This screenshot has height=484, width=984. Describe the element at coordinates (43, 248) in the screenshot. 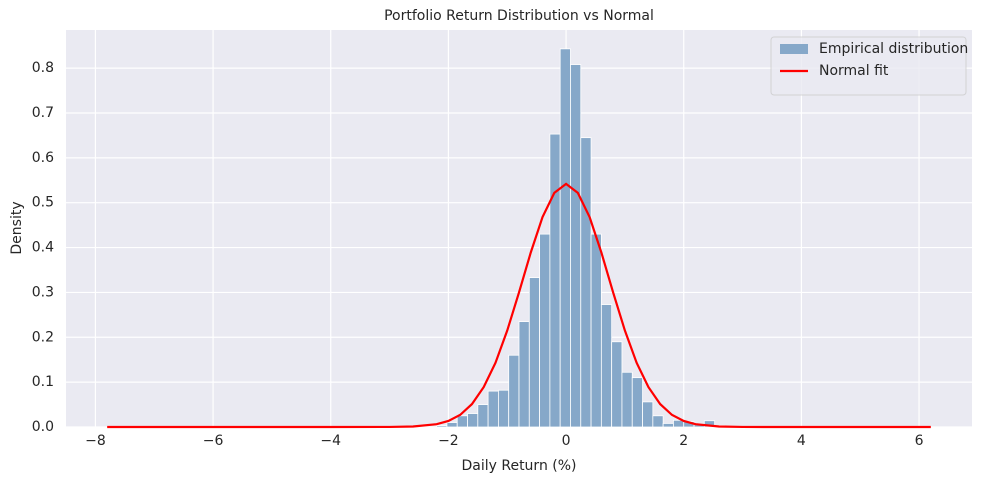

I see `y-tick-label: 0.4` at that location.